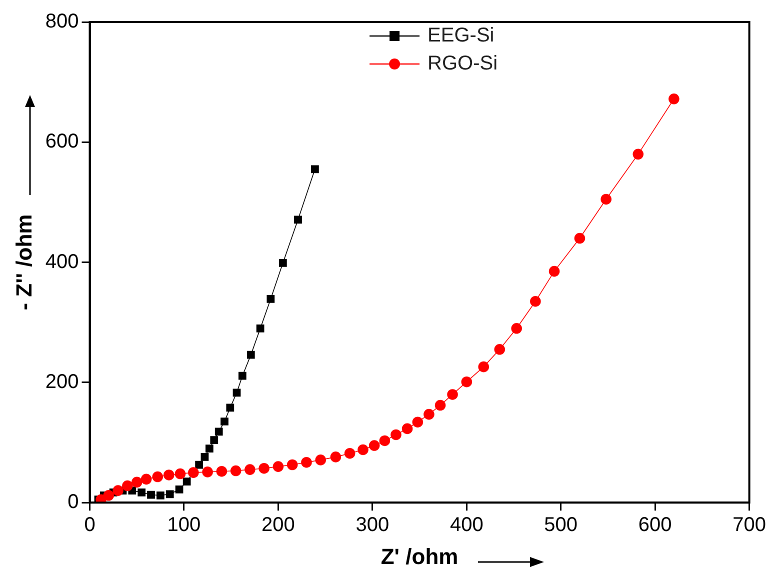 The image size is (769, 579). I want to click on legend-label: RGO-Si, so click(463, 63).